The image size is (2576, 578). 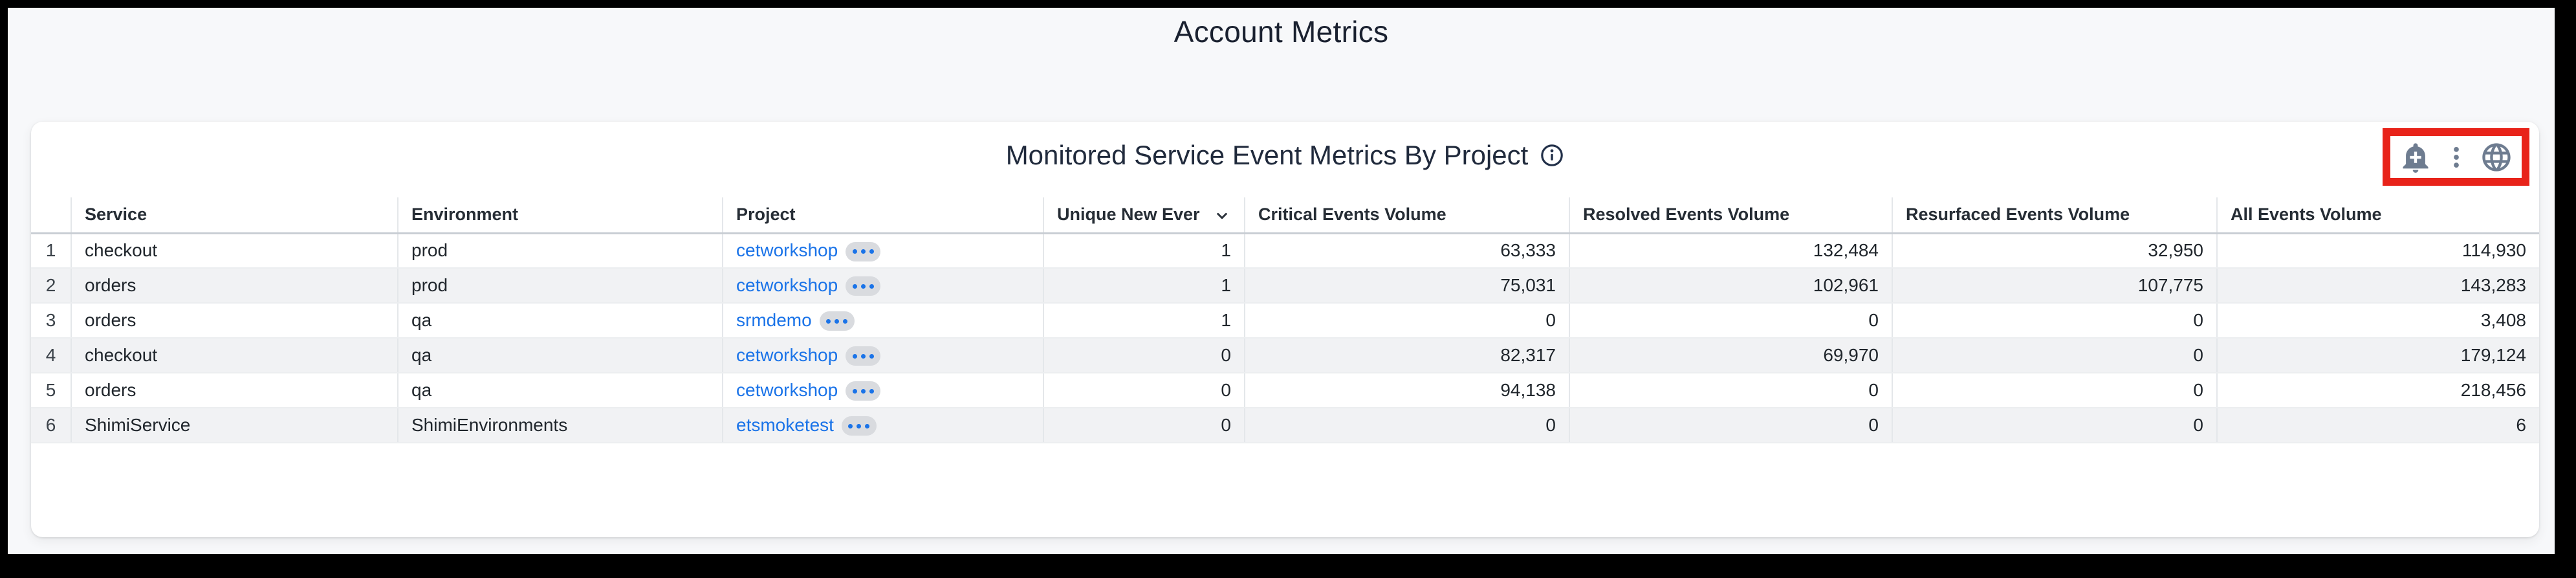 What do you see at coordinates (1730, 355) in the screenshot?
I see `cell-resolved: 69,970` at bounding box center [1730, 355].